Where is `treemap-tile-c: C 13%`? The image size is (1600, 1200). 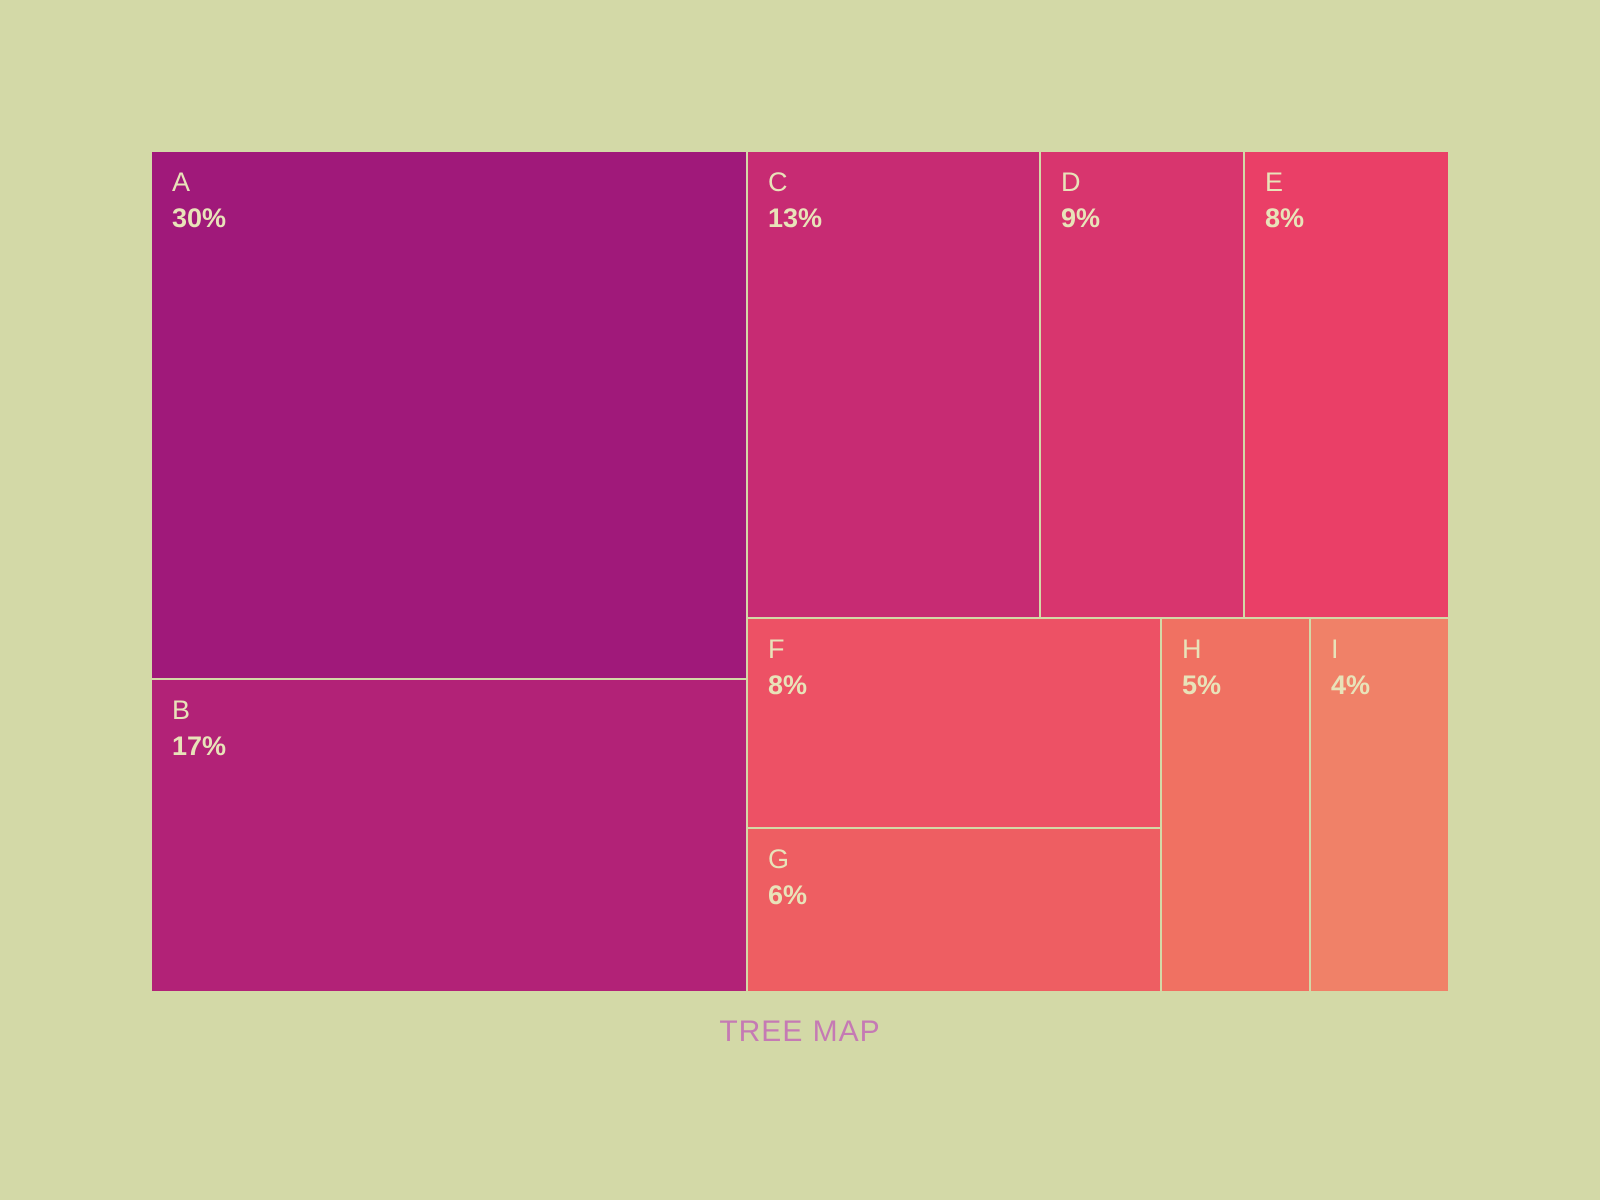 treemap-tile-c: C 13% is located at coordinates (893, 384).